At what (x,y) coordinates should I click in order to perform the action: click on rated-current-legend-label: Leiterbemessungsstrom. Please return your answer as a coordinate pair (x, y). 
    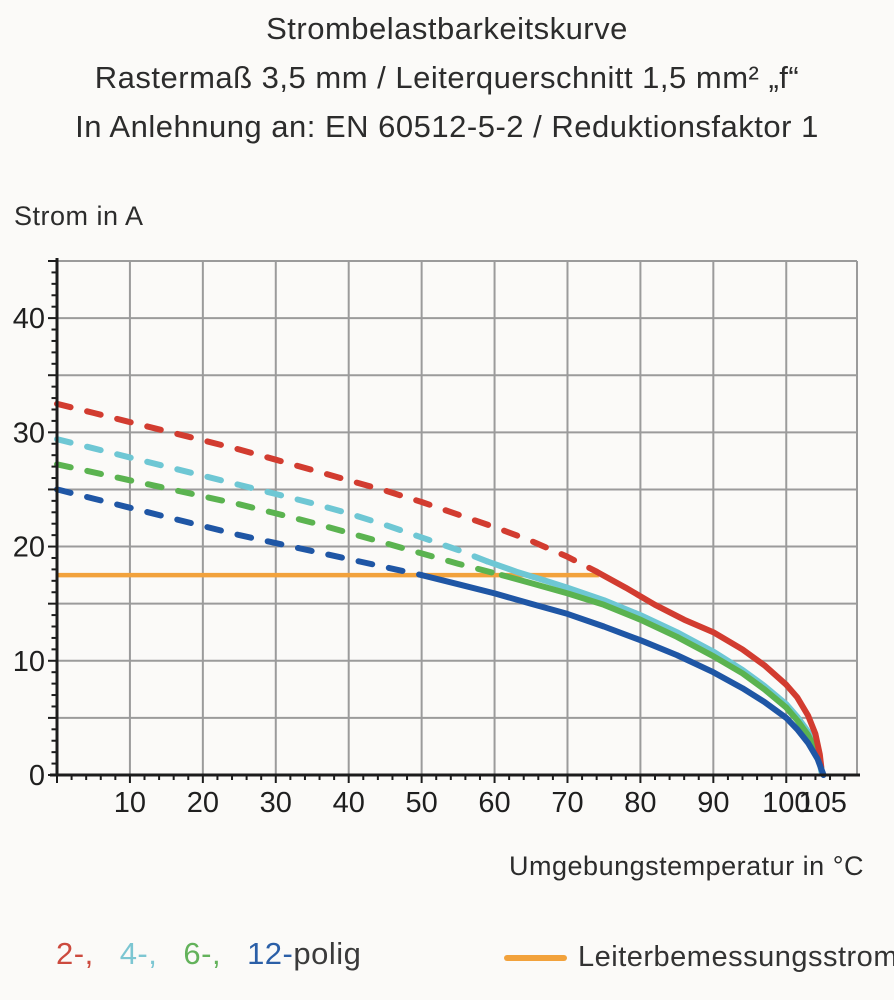
    Looking at the image, I should click on (736, 957).